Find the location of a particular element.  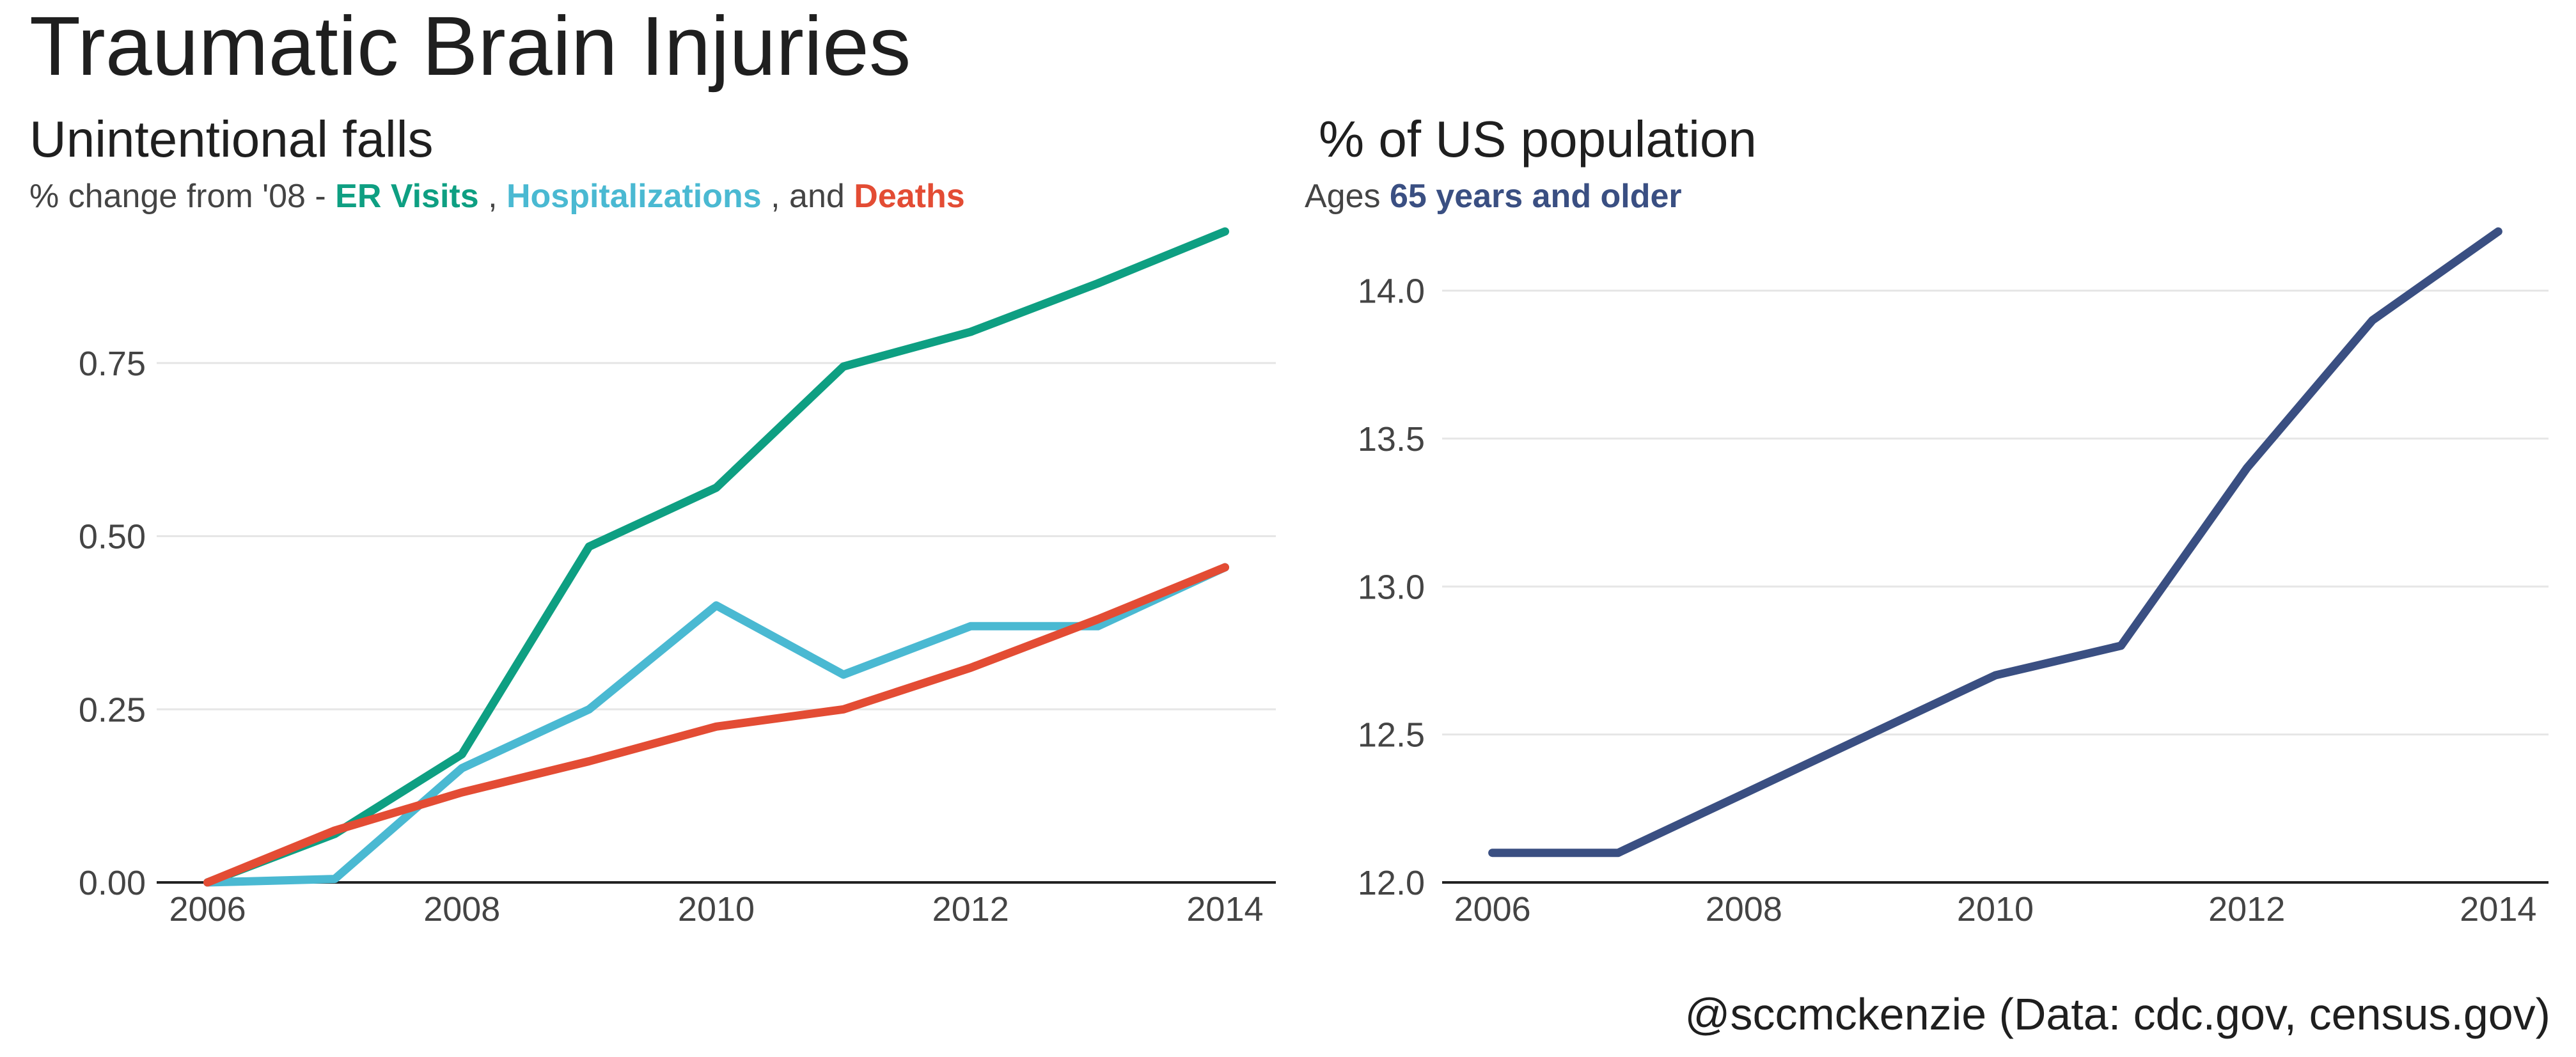

legend-65-and-older: 65 years and older is located at coordinates (1535, 196).